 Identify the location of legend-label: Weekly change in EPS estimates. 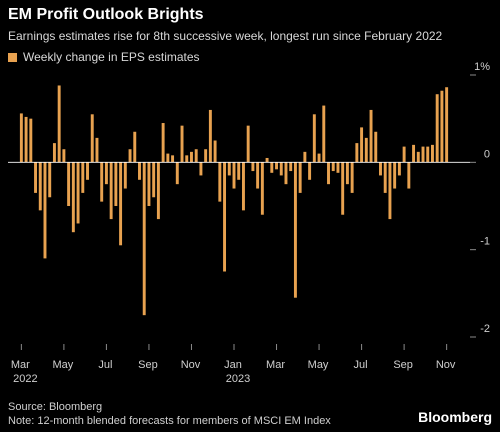
(111, 57).